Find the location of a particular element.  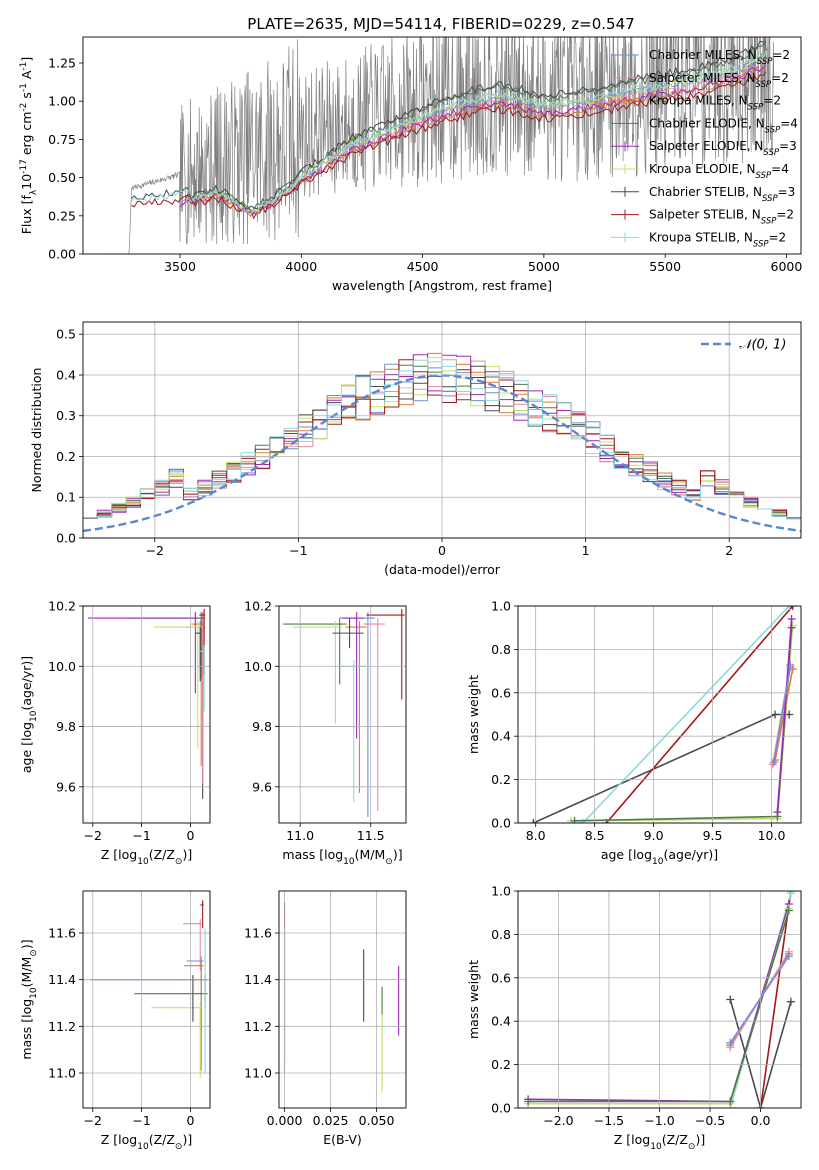

legend-entry: Chabrier STELIB, NSSP=3 is located at coordinates (722, 194).